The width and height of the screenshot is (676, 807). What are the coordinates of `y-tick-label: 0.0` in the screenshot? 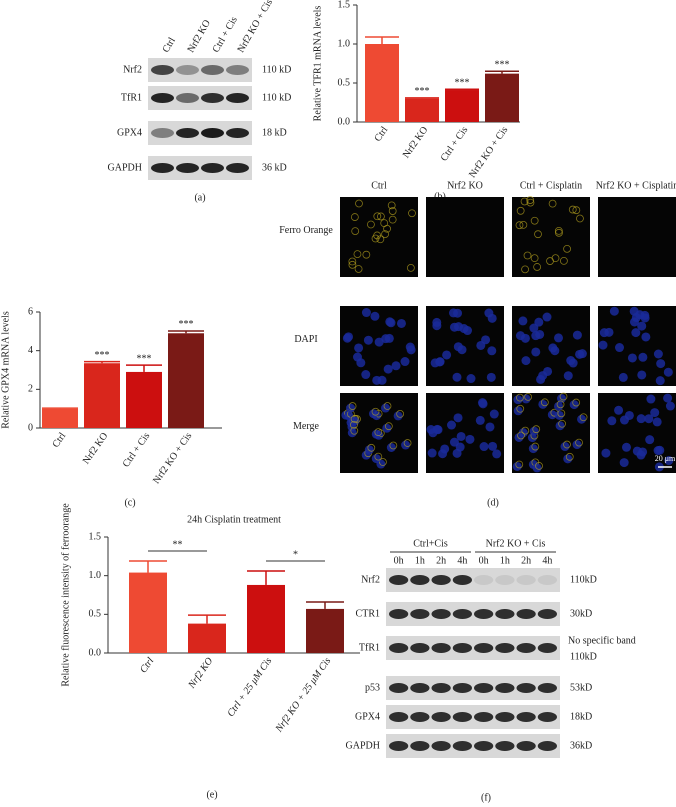 It's located at (95, 652).